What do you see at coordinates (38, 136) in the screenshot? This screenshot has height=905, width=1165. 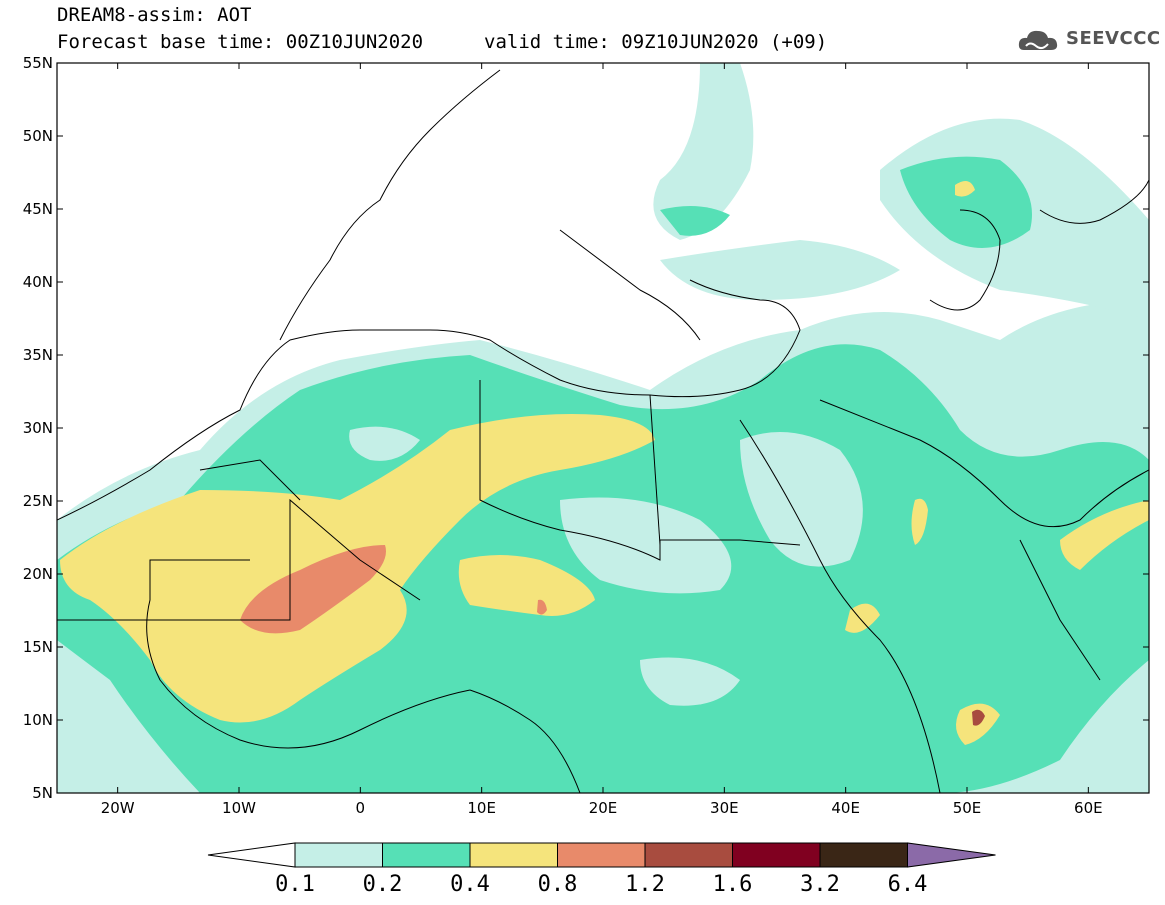 I see `lat-label: 50N` at bounding box center [38, 136].